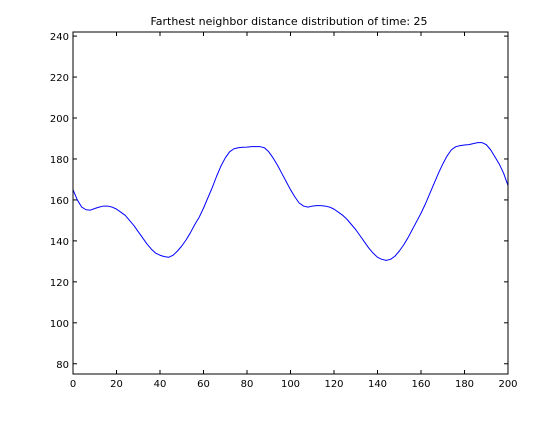 This screenshot has width=560, height=424. What do you see at coordinates (160, 384) in the screenshot?
I see `x-tick-label: 40` at bounding box center [160, 384].